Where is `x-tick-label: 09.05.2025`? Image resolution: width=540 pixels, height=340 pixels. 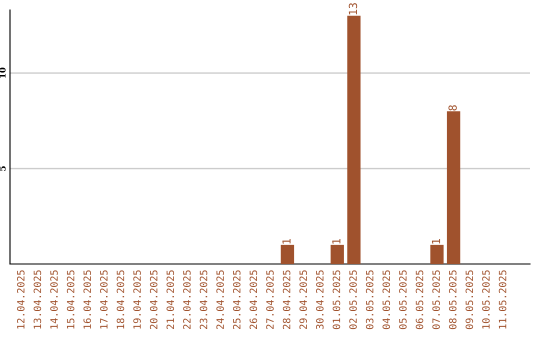
x-tick-label: 09.05.2025 is located at coordinates (470, 300).